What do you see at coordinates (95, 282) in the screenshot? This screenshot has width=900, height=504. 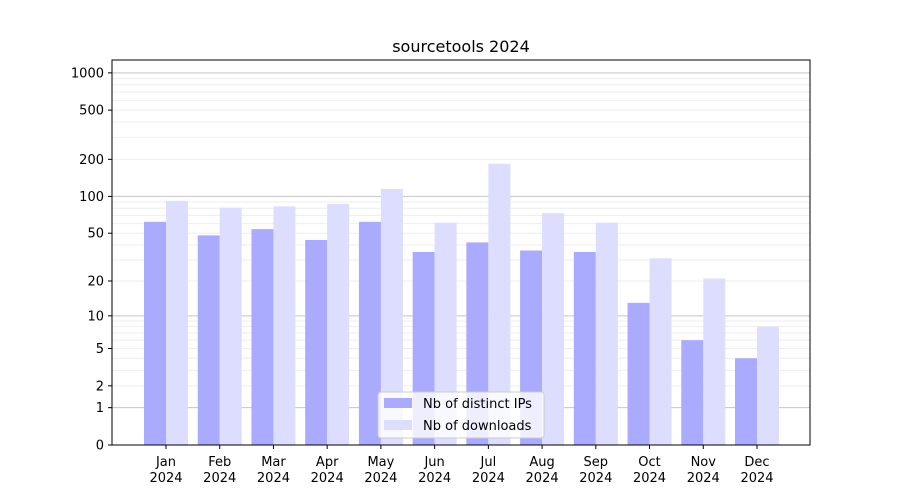 I see `y-tick-label: 20` at bounding box center [95, 282].